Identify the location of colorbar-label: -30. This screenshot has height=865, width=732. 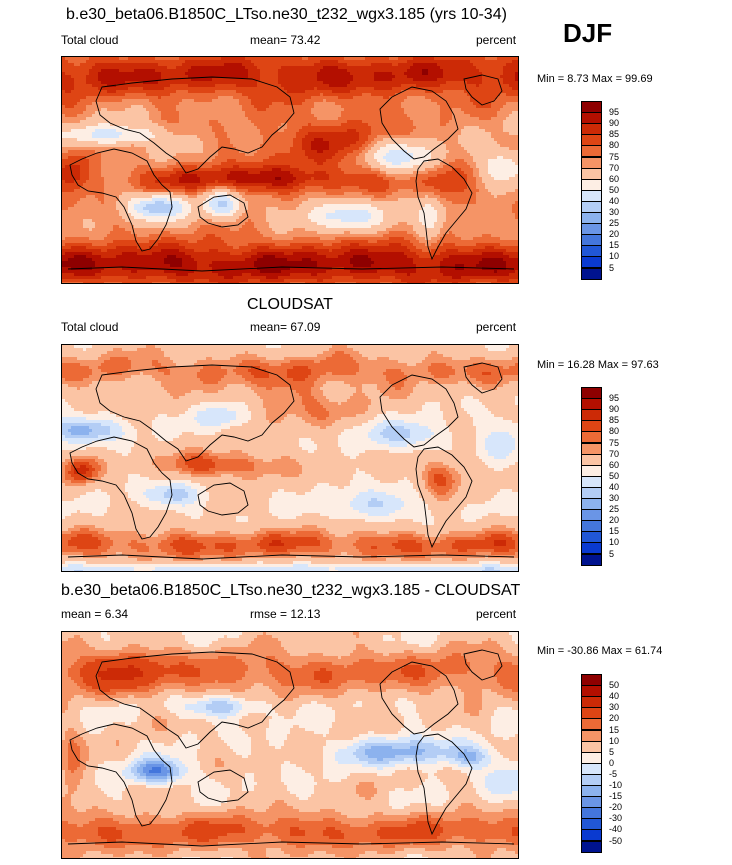
(616, 818).